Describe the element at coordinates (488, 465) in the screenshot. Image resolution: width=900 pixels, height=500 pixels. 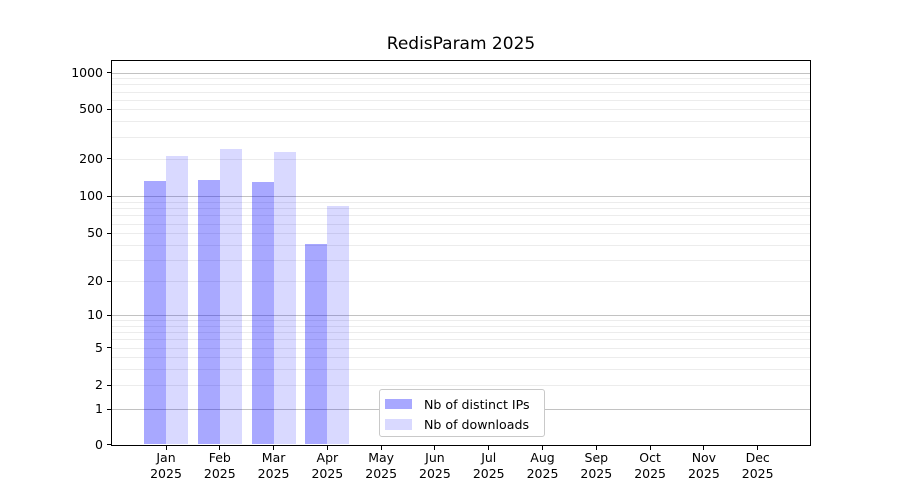
I see `x-tick-label: Jul 2025` at that location.